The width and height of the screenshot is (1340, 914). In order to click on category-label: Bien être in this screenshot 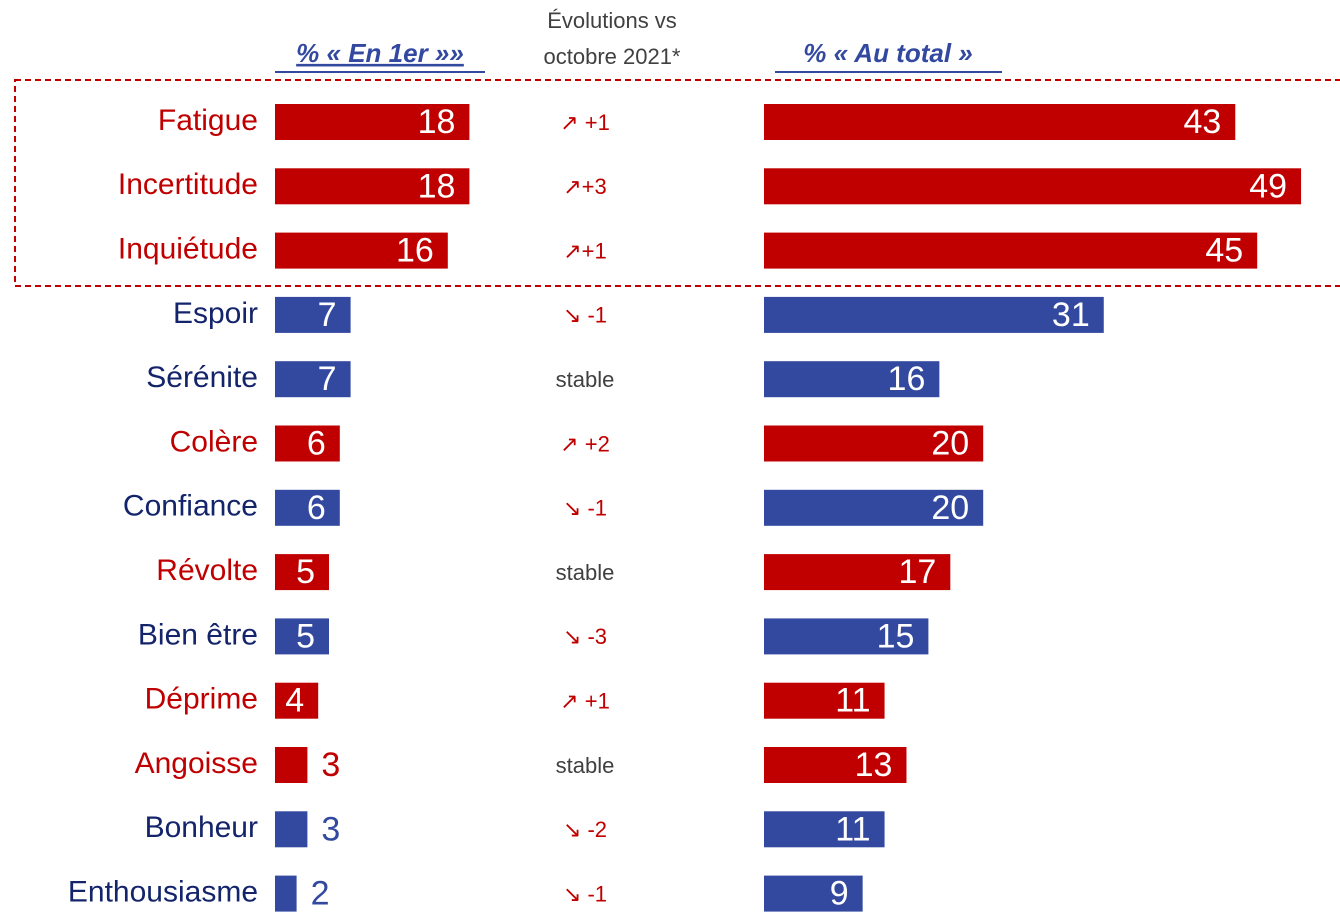, I will do `click(198, 634)`.